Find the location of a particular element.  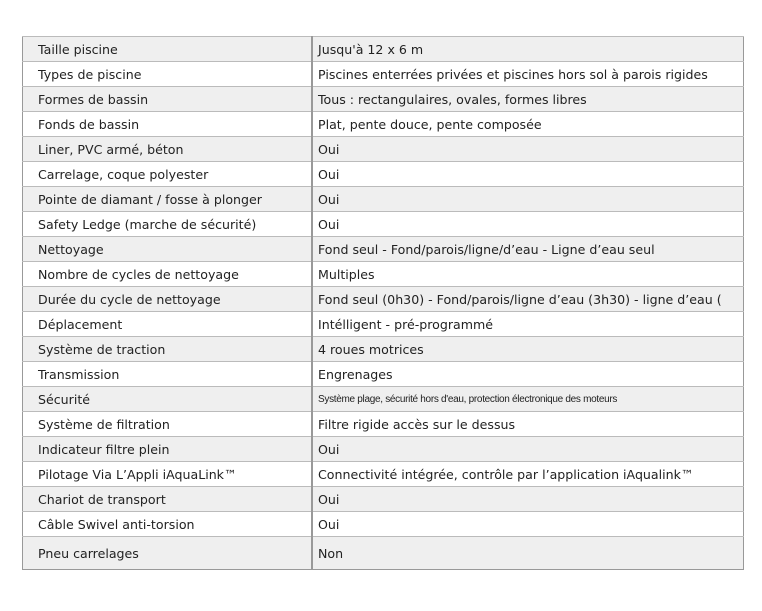

table-row: Liner, PVC armé, béton Oui is located at coordinates (383, 149).